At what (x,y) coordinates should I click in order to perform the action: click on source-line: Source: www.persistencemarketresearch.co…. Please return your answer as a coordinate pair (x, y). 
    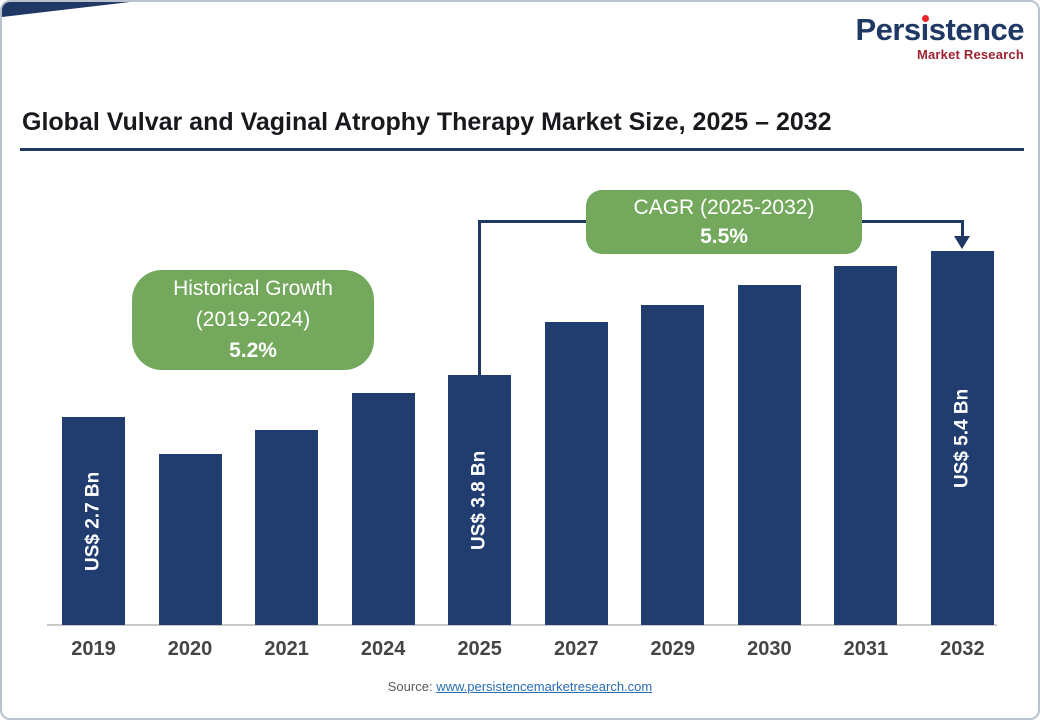
    Looking at the image, I should click on (520, 686).